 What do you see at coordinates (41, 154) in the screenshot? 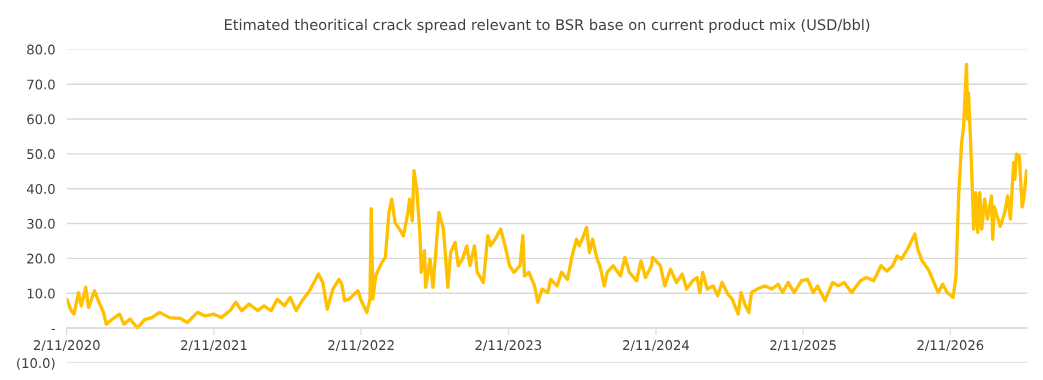
I see `y-tick-label: 50.0` at bounding box center [41, 154].